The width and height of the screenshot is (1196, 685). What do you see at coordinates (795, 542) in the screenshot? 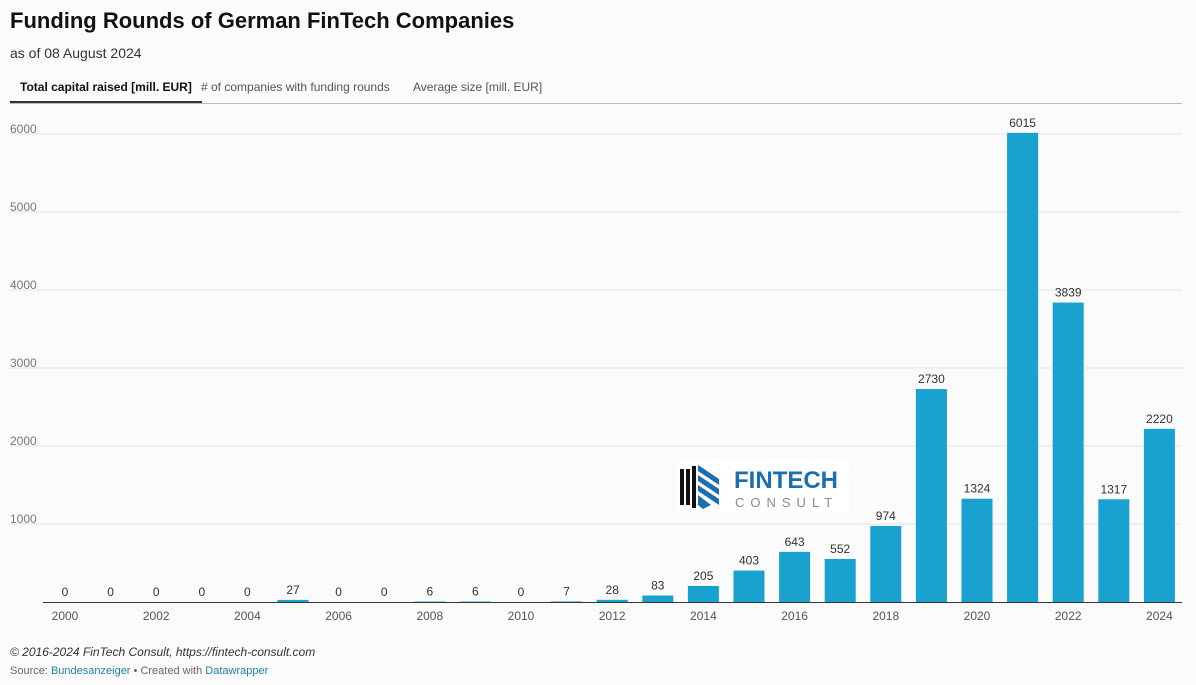
I see `data-label-2016: 643` at bounding box center [795, 542].